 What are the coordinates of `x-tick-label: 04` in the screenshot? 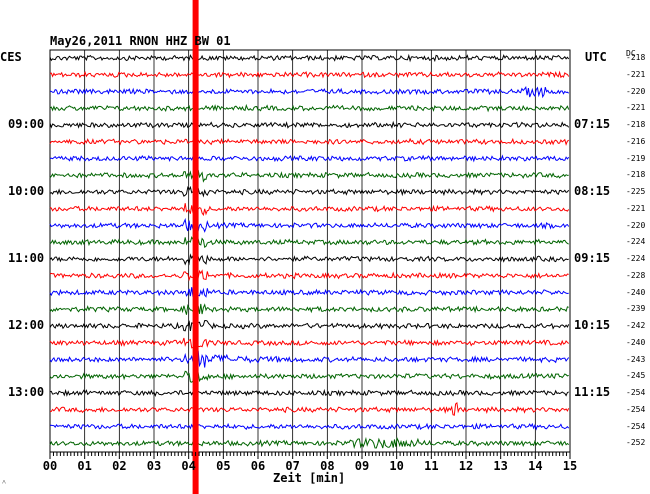 It's located at (188, 466).